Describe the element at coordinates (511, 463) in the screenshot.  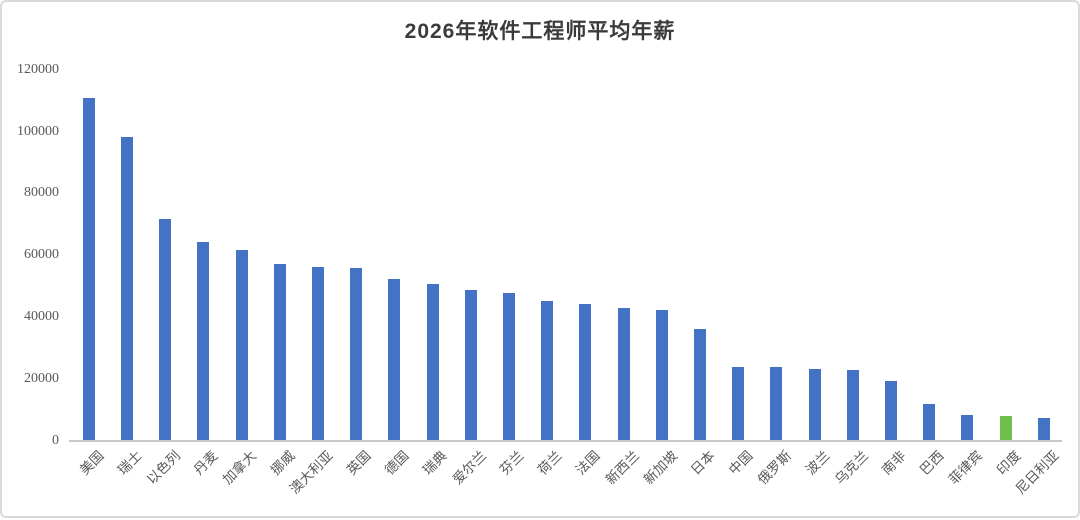
I see `x-axis-category-label: 芬兰` at that location.